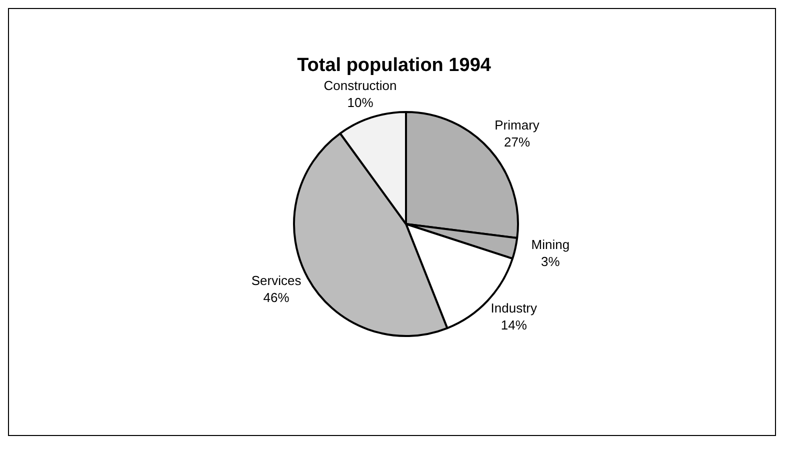  Describe the element at coordinates (514, 308) in the screenshot. I see `slice-label: Industry` at that location.